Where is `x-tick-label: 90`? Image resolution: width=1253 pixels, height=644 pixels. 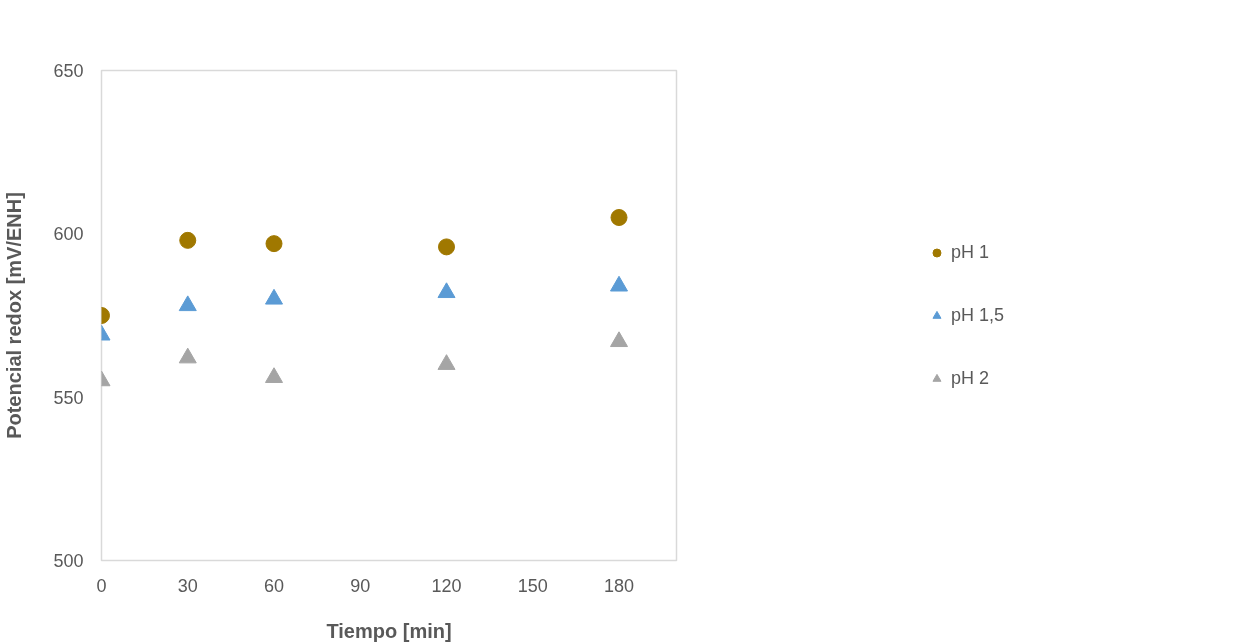
x-tick-label: 90 is located at coordinates (360, 585).